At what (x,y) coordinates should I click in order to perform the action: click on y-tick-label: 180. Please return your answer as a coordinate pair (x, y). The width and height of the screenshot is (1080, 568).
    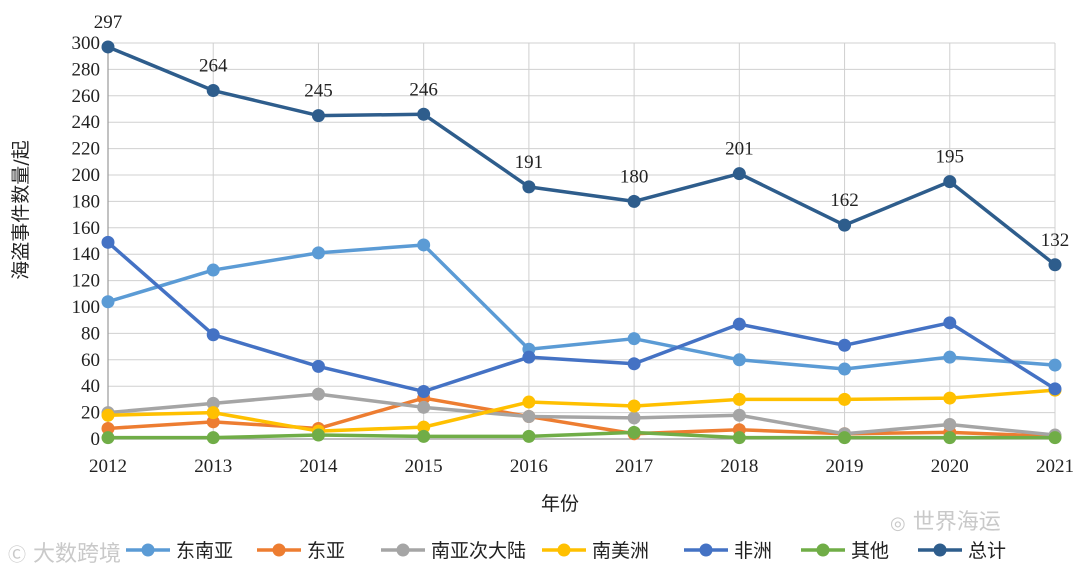
    Looking at the image, I should click on (86, 201).